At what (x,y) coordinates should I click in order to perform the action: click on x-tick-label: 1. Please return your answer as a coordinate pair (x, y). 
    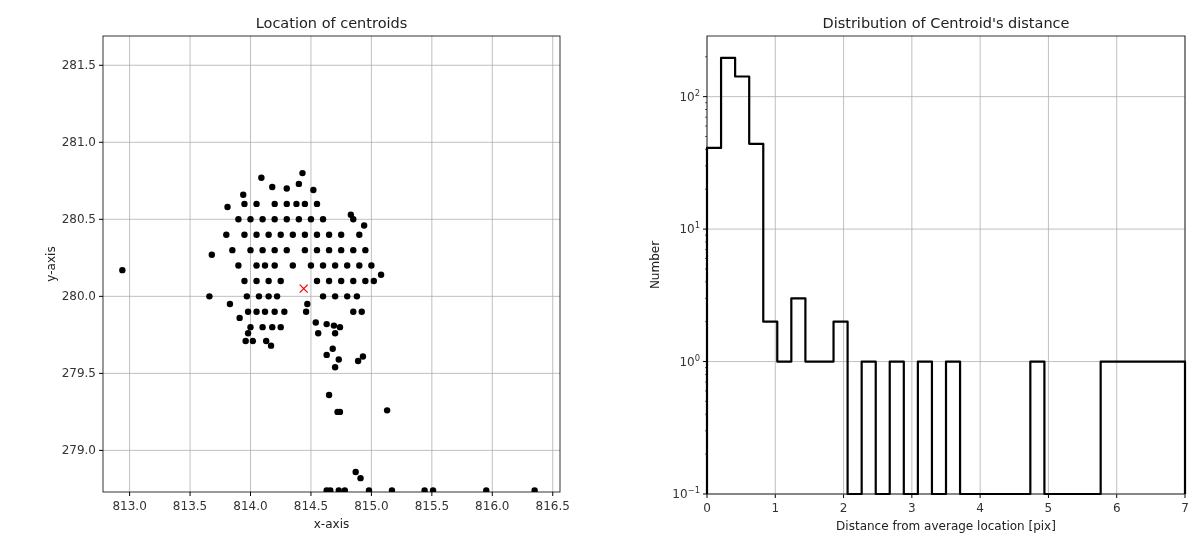
    Looking at the image, I should click on (775, 508).